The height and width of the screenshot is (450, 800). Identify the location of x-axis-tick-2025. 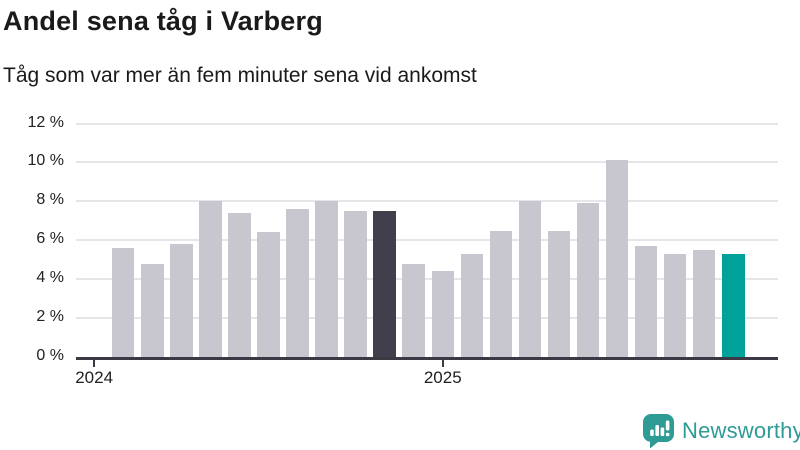
(442, 363).